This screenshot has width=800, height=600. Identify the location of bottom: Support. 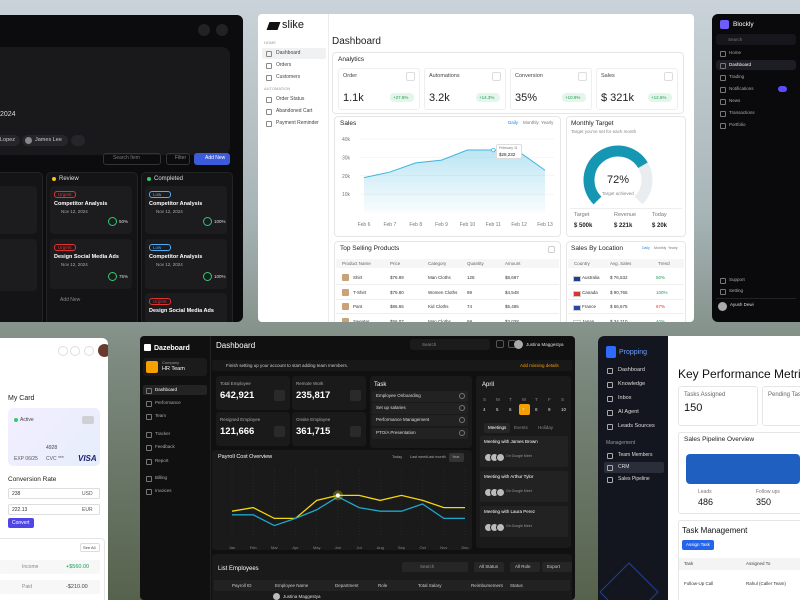
(737, 279).